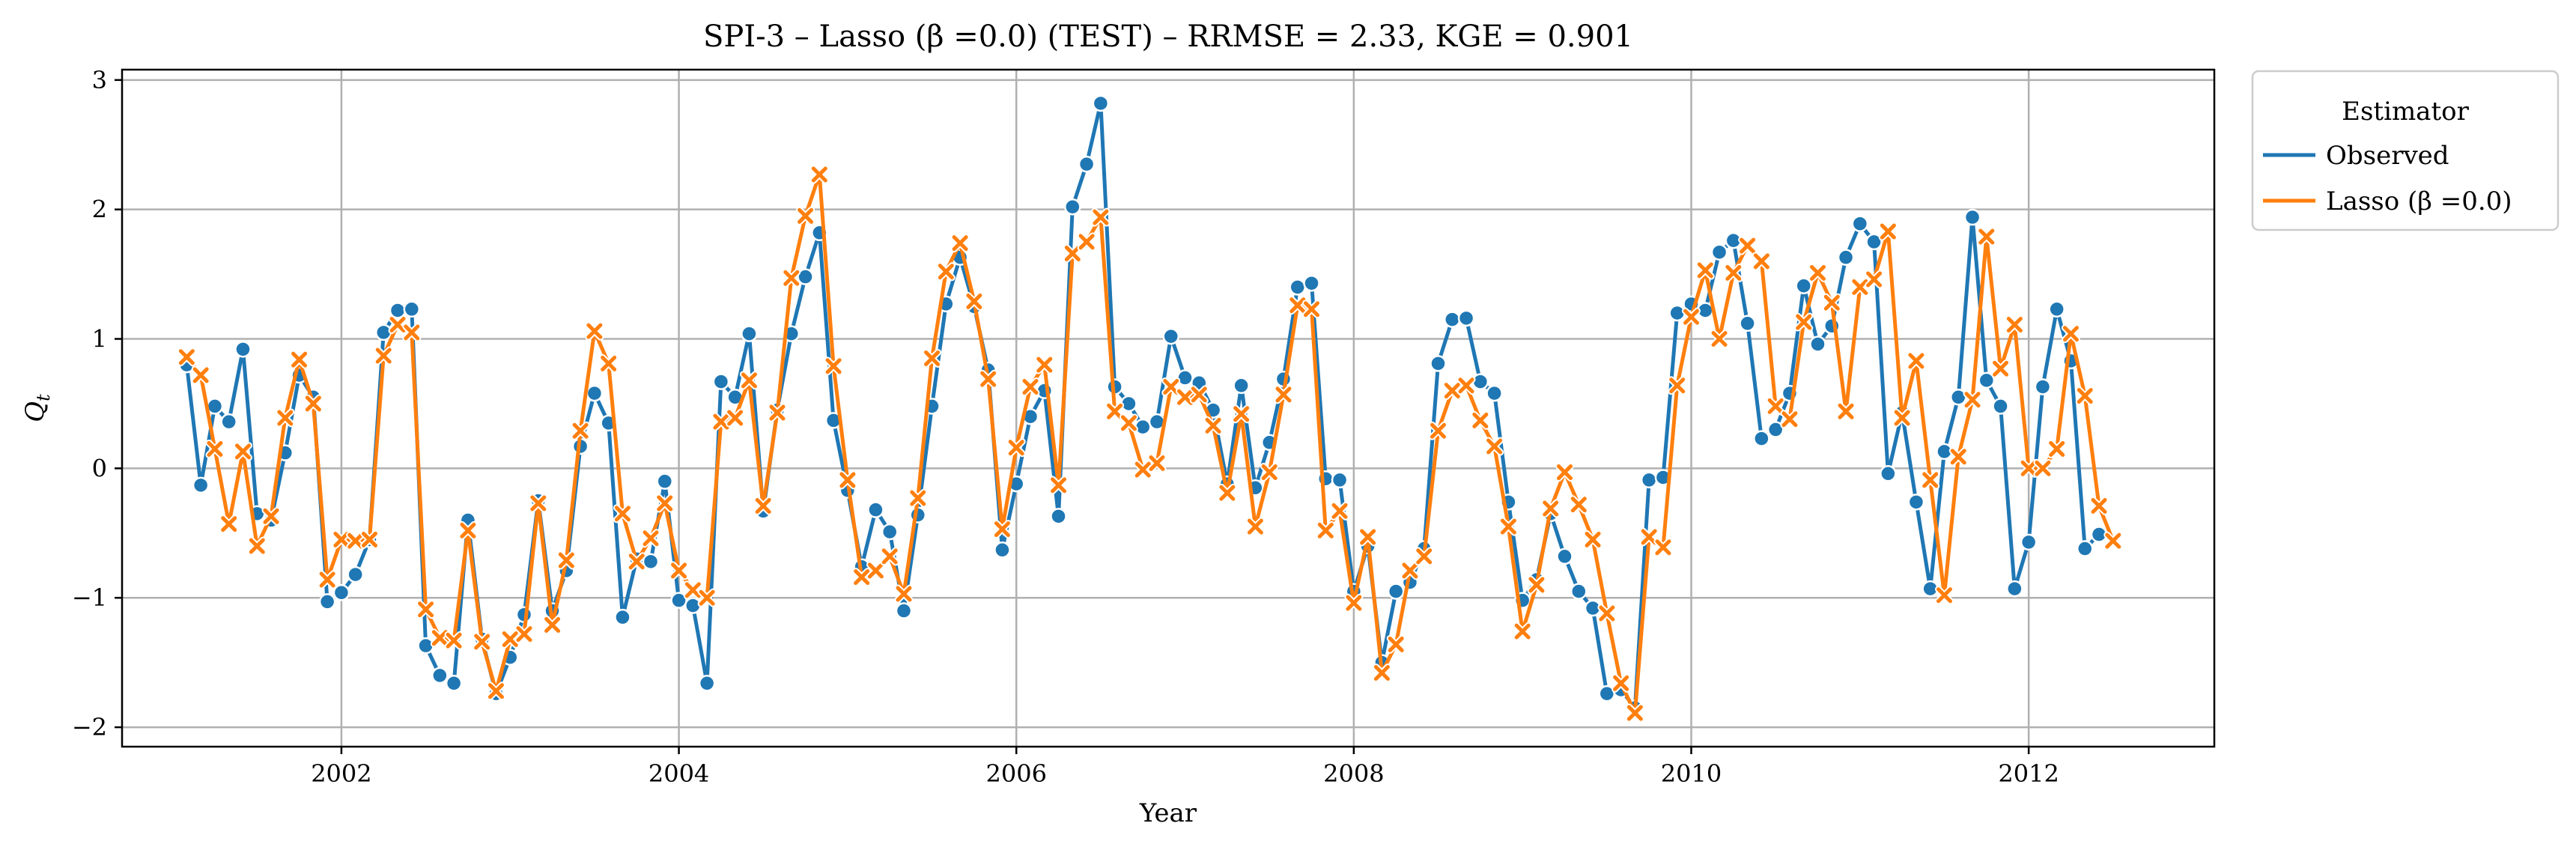  Describe the element at coordinates (37, 408) in the screenshot. I see `y-axis-label: Qt` at that location.